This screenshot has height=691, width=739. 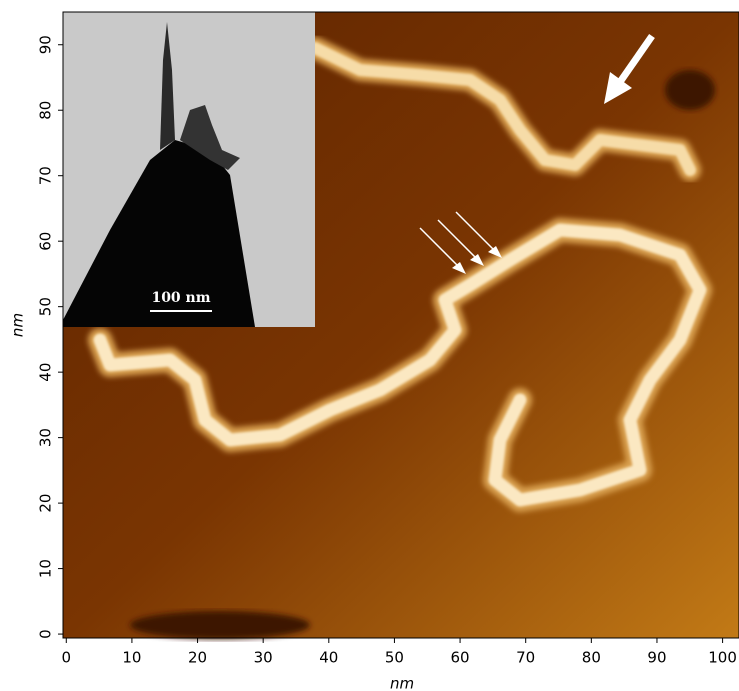 I want to click on y-tick-label: 70, so click(x=46, y=175).